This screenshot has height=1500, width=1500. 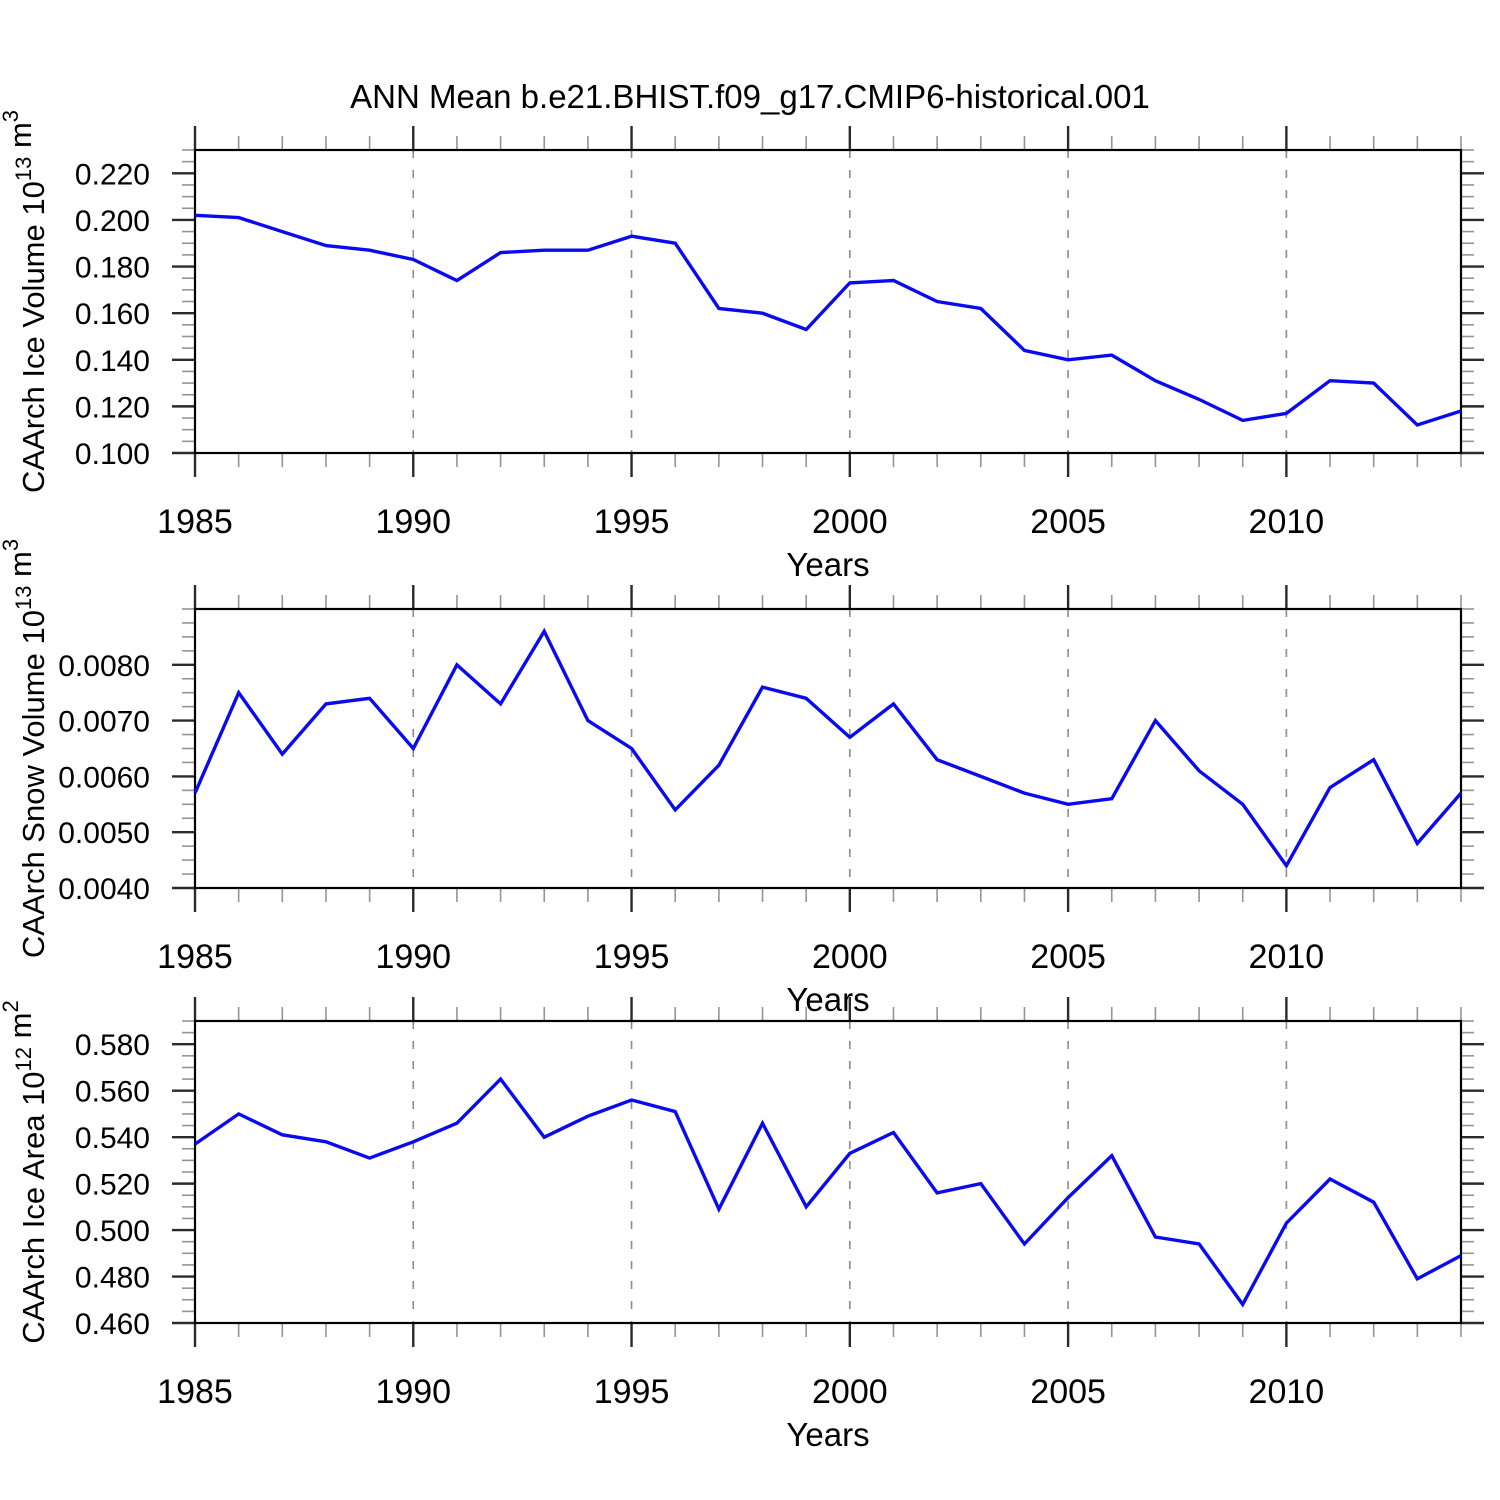 I want to click on y-tick-label: 0.500, so click(x=112, y=1231).